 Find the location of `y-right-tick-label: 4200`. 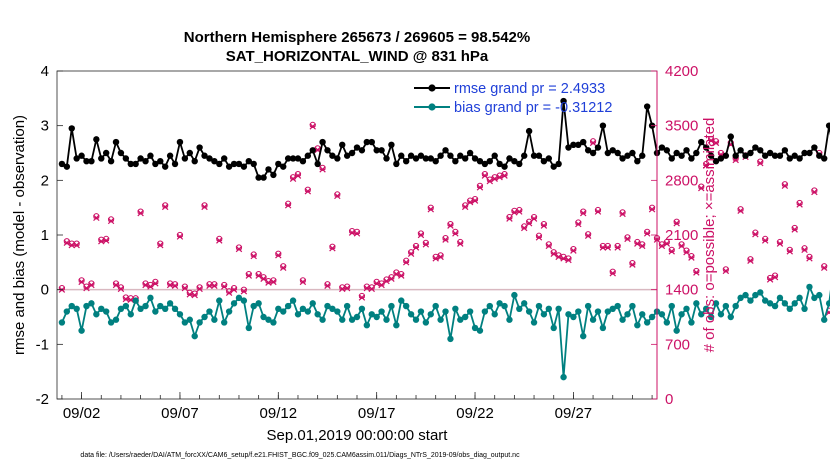

y-right-tick-label: 4200 is located at coordinates (681, 71).